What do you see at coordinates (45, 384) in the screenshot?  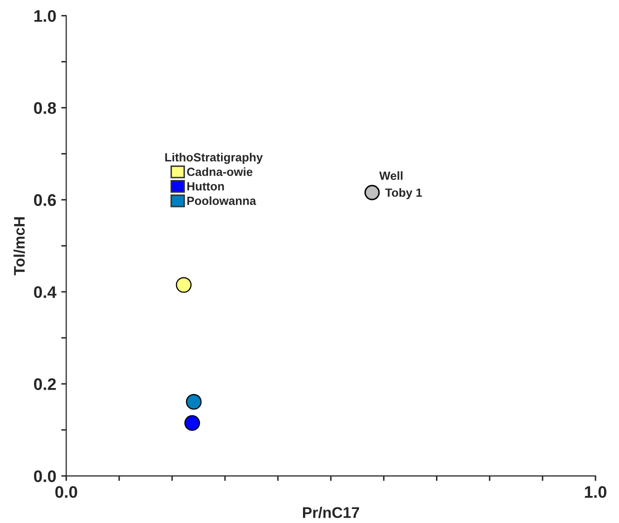 I see `y-tick-label: 0.2` at bounding box center [45, 384].